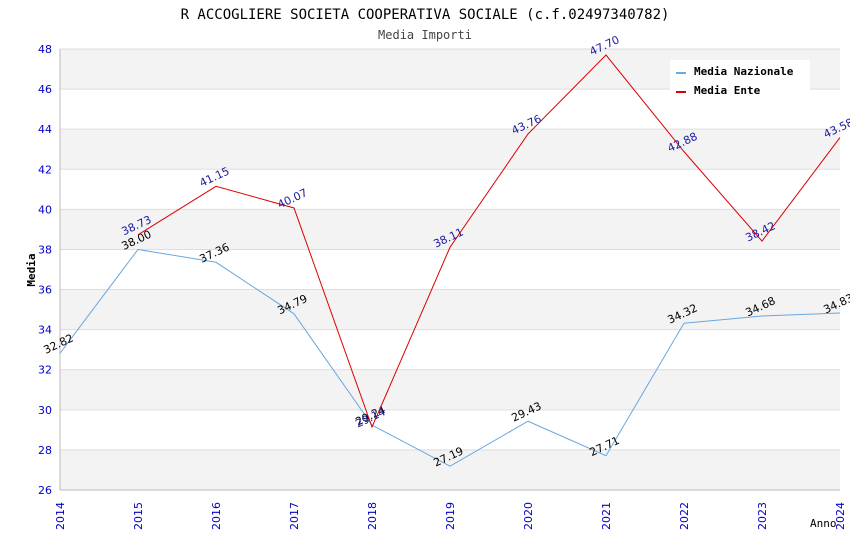  Describe the element at coordinates (45, 410) in the screenshot. I see `y-tick-label: 30` at that location.